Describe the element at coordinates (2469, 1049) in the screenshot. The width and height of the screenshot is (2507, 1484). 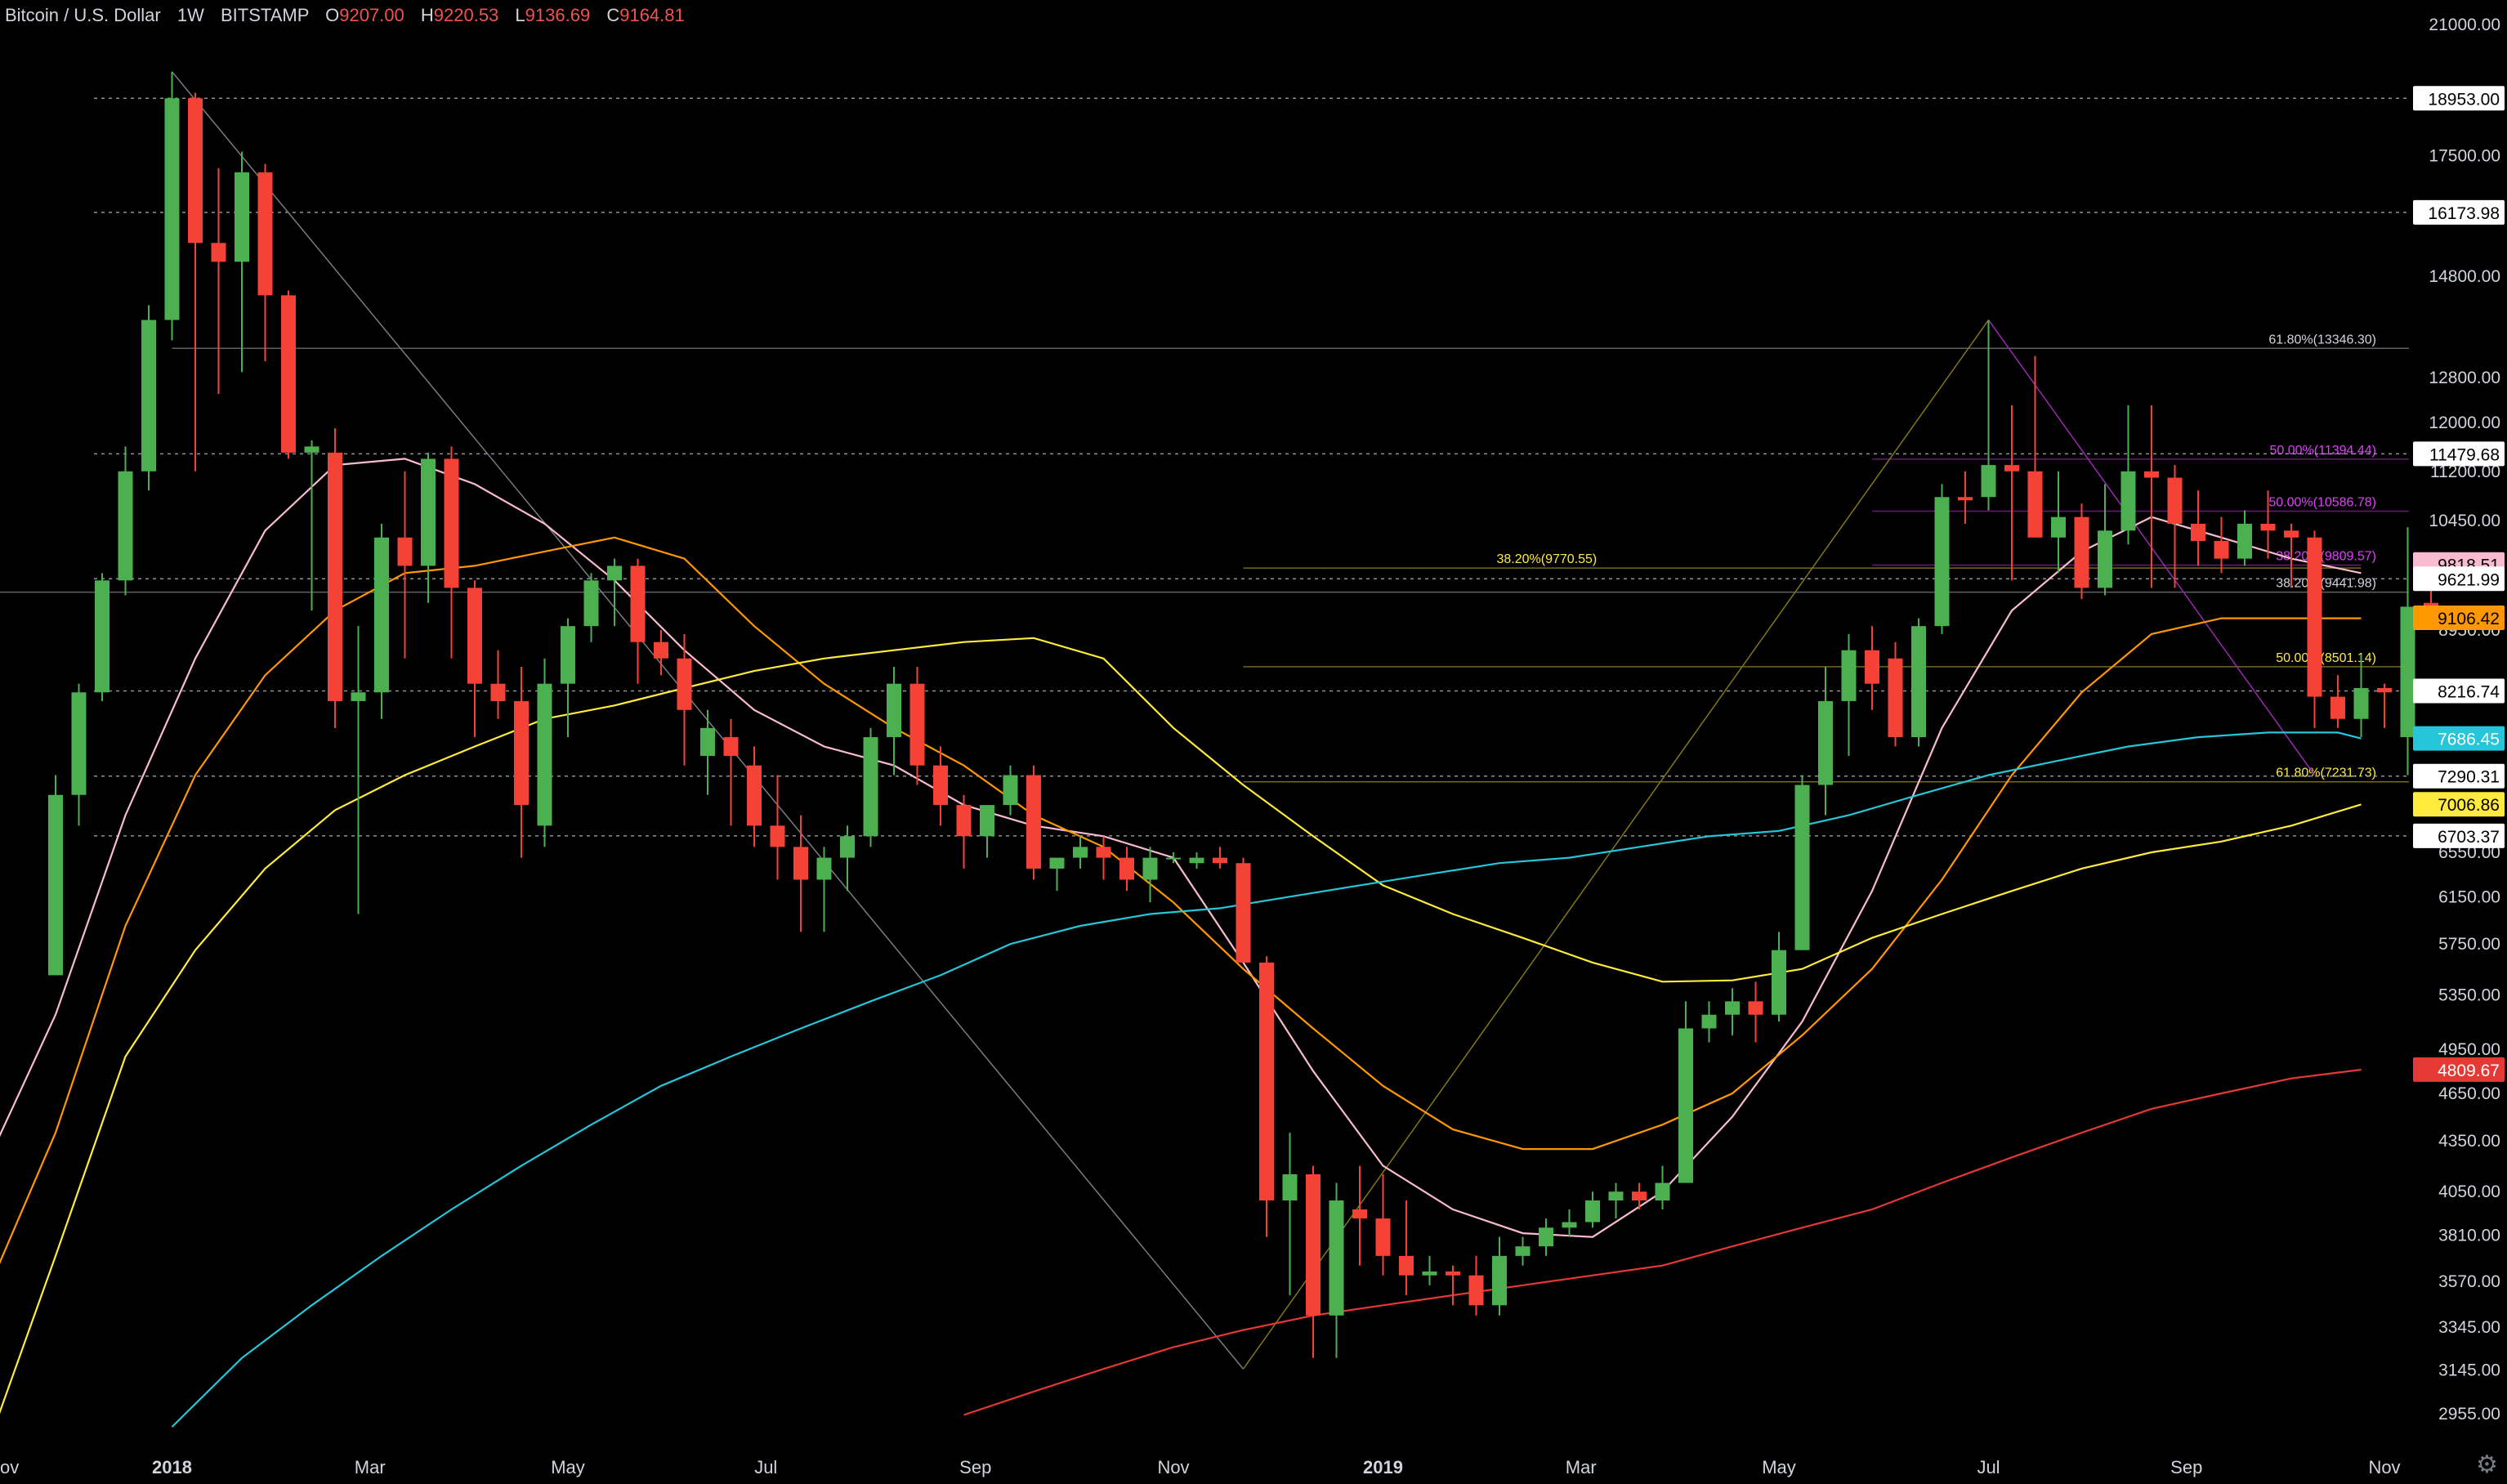
I see `price-tick: 4950.00` at that location.